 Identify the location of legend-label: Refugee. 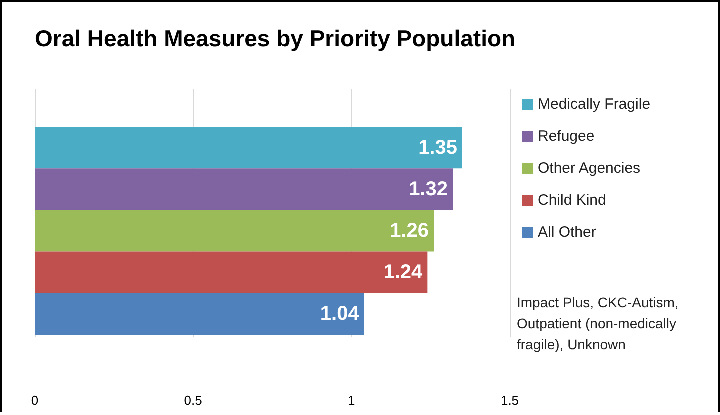
(566, 136).